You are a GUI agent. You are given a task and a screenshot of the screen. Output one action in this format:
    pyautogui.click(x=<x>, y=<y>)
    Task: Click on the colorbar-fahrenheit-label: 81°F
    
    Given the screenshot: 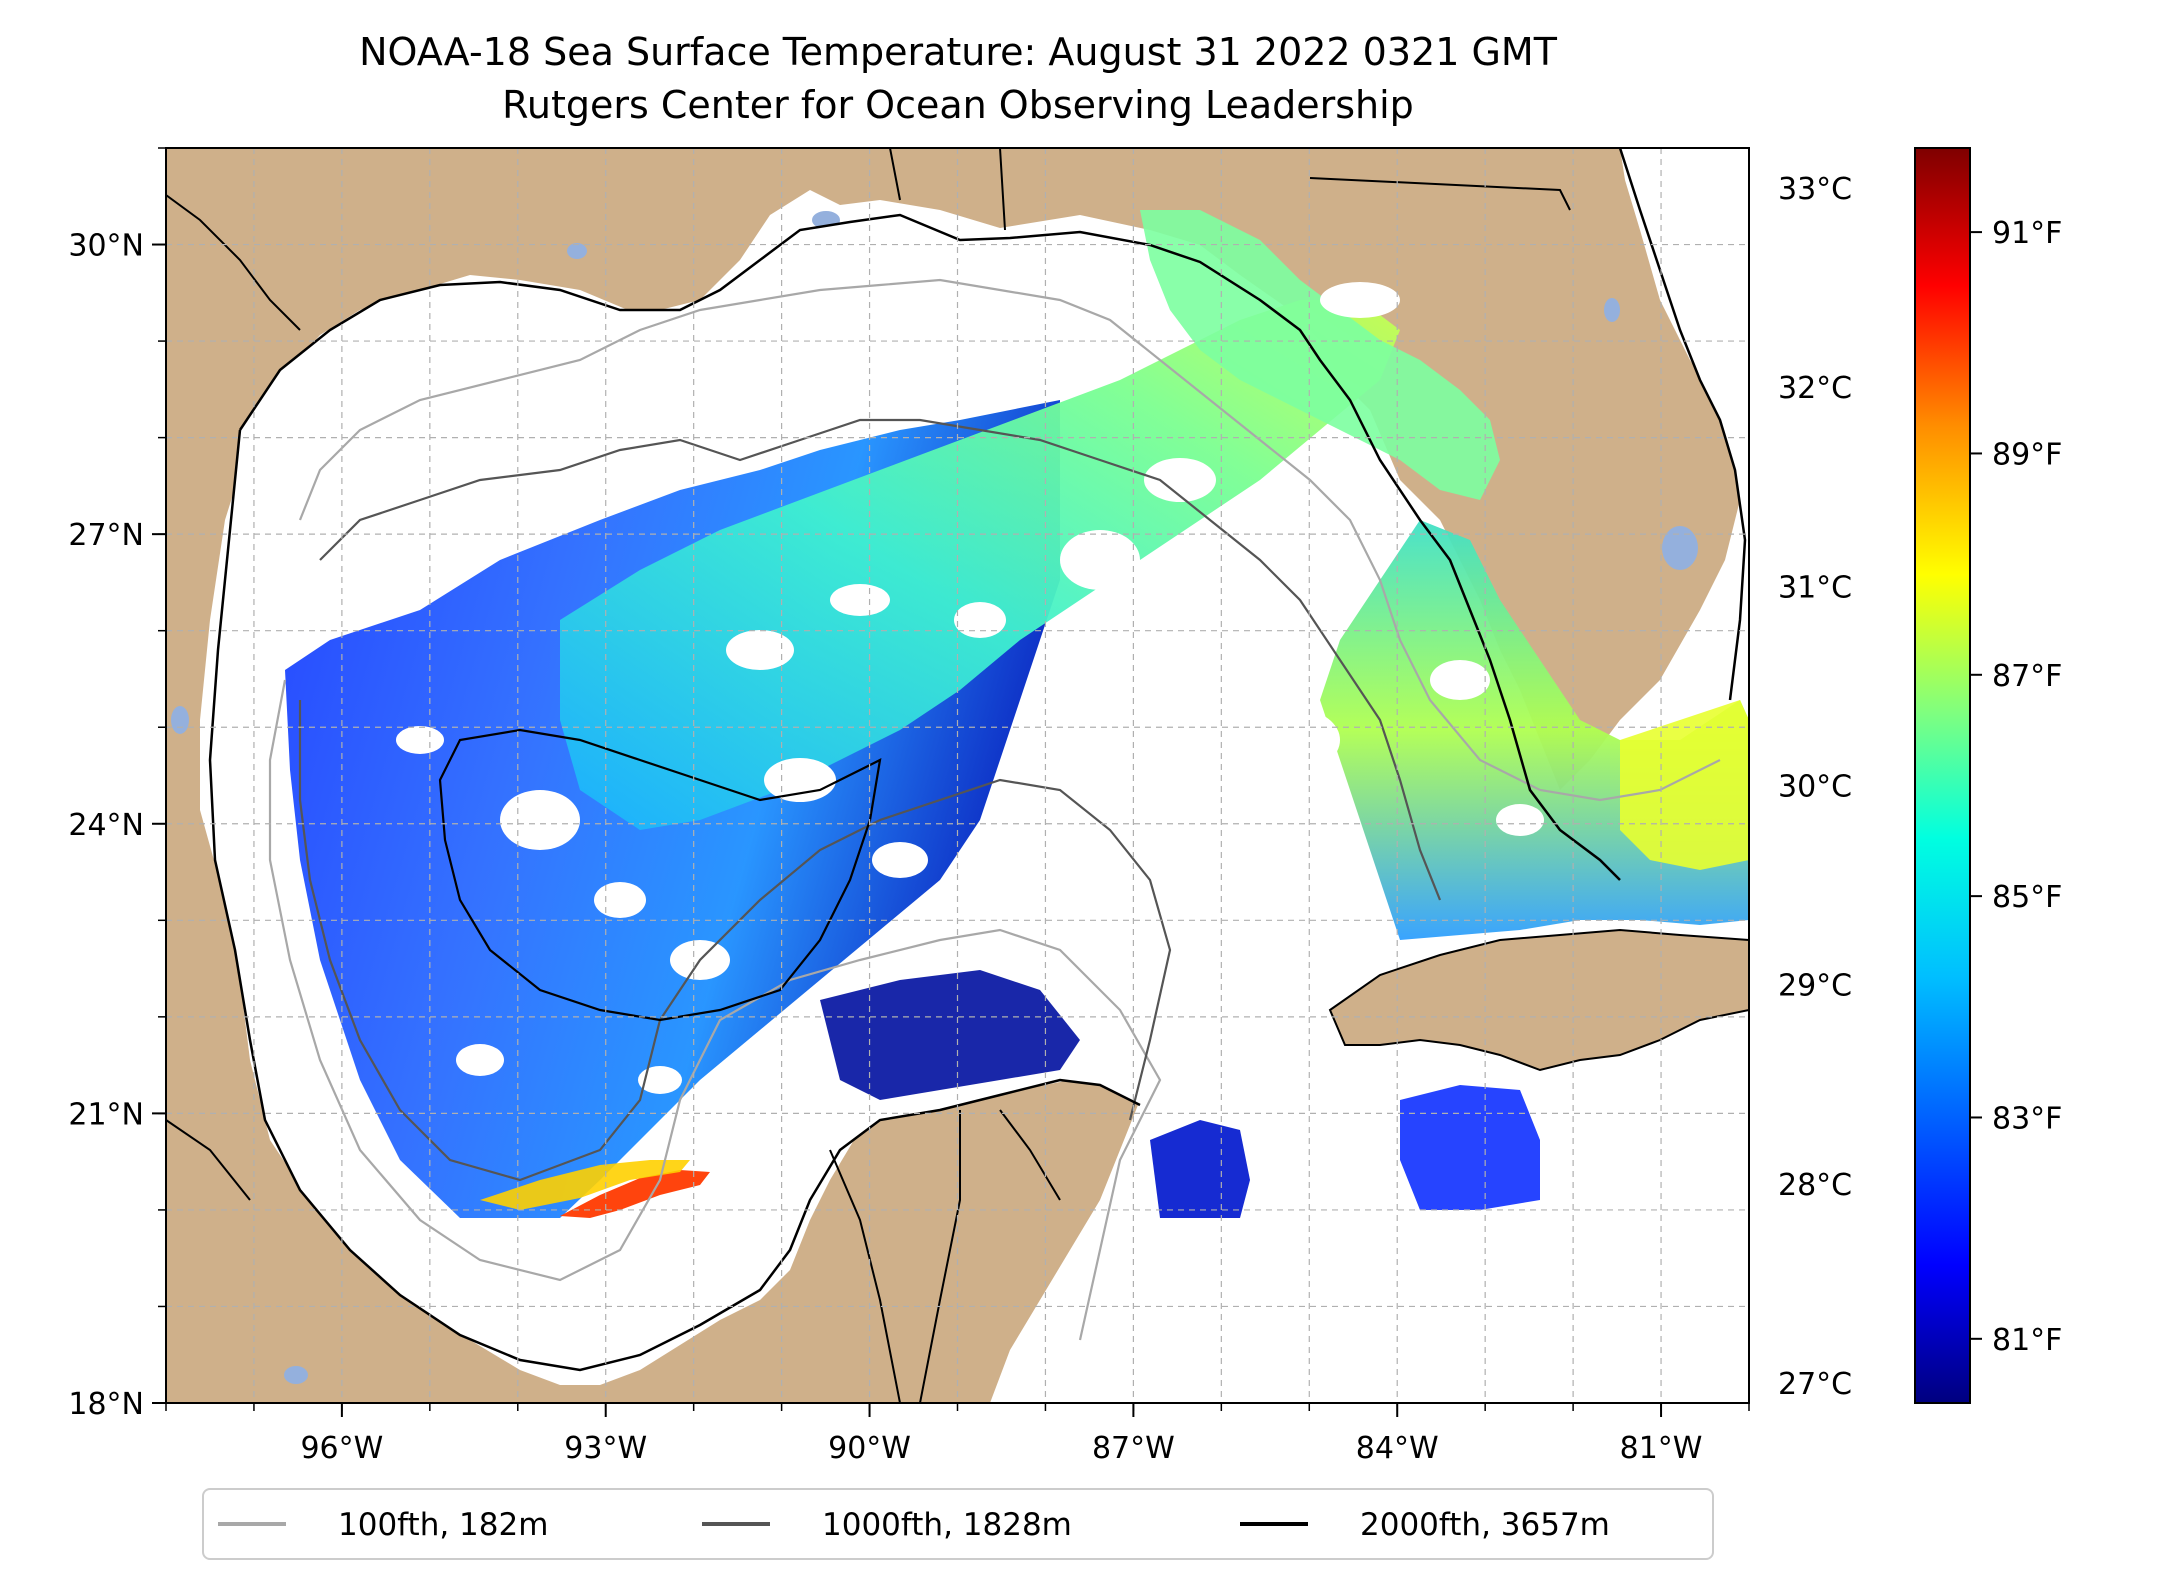 What is the action you would take?
    pyautogui.click(x=2027, y=1340)
    